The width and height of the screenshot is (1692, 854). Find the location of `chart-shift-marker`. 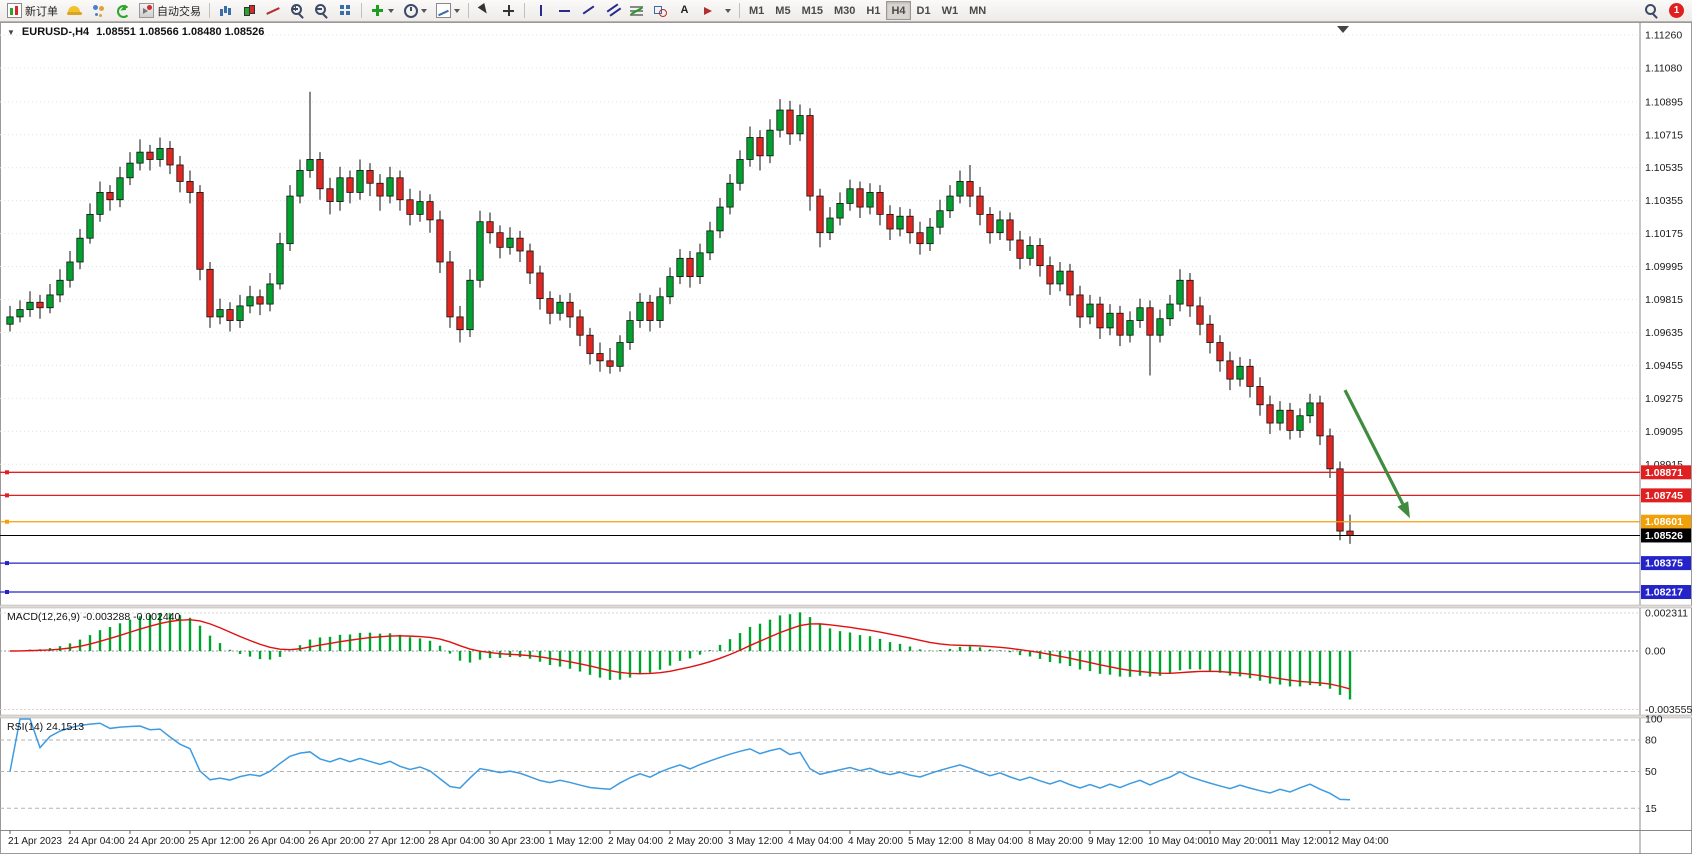

chart-shift-marker is located at coordinates (1343, 29).